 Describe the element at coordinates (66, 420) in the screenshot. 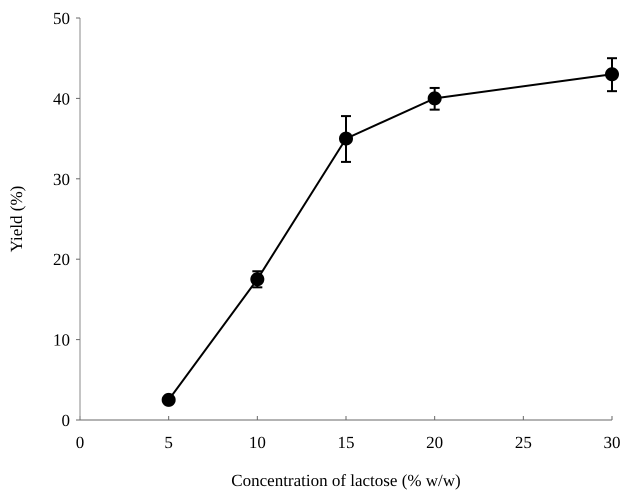

I see `y-tick-label: 0` at that location.